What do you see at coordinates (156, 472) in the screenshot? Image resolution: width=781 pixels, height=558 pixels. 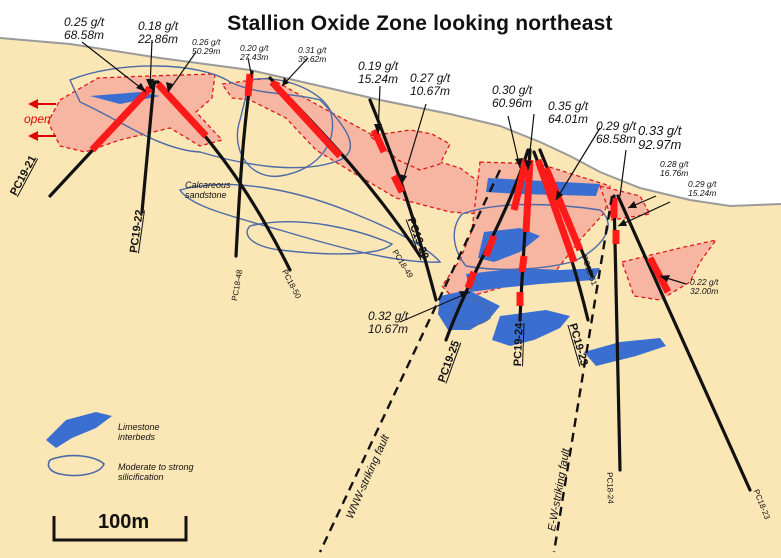 I see `legend-silicification-label: Moderate to strong silicification` at bounding box center [156, 472].